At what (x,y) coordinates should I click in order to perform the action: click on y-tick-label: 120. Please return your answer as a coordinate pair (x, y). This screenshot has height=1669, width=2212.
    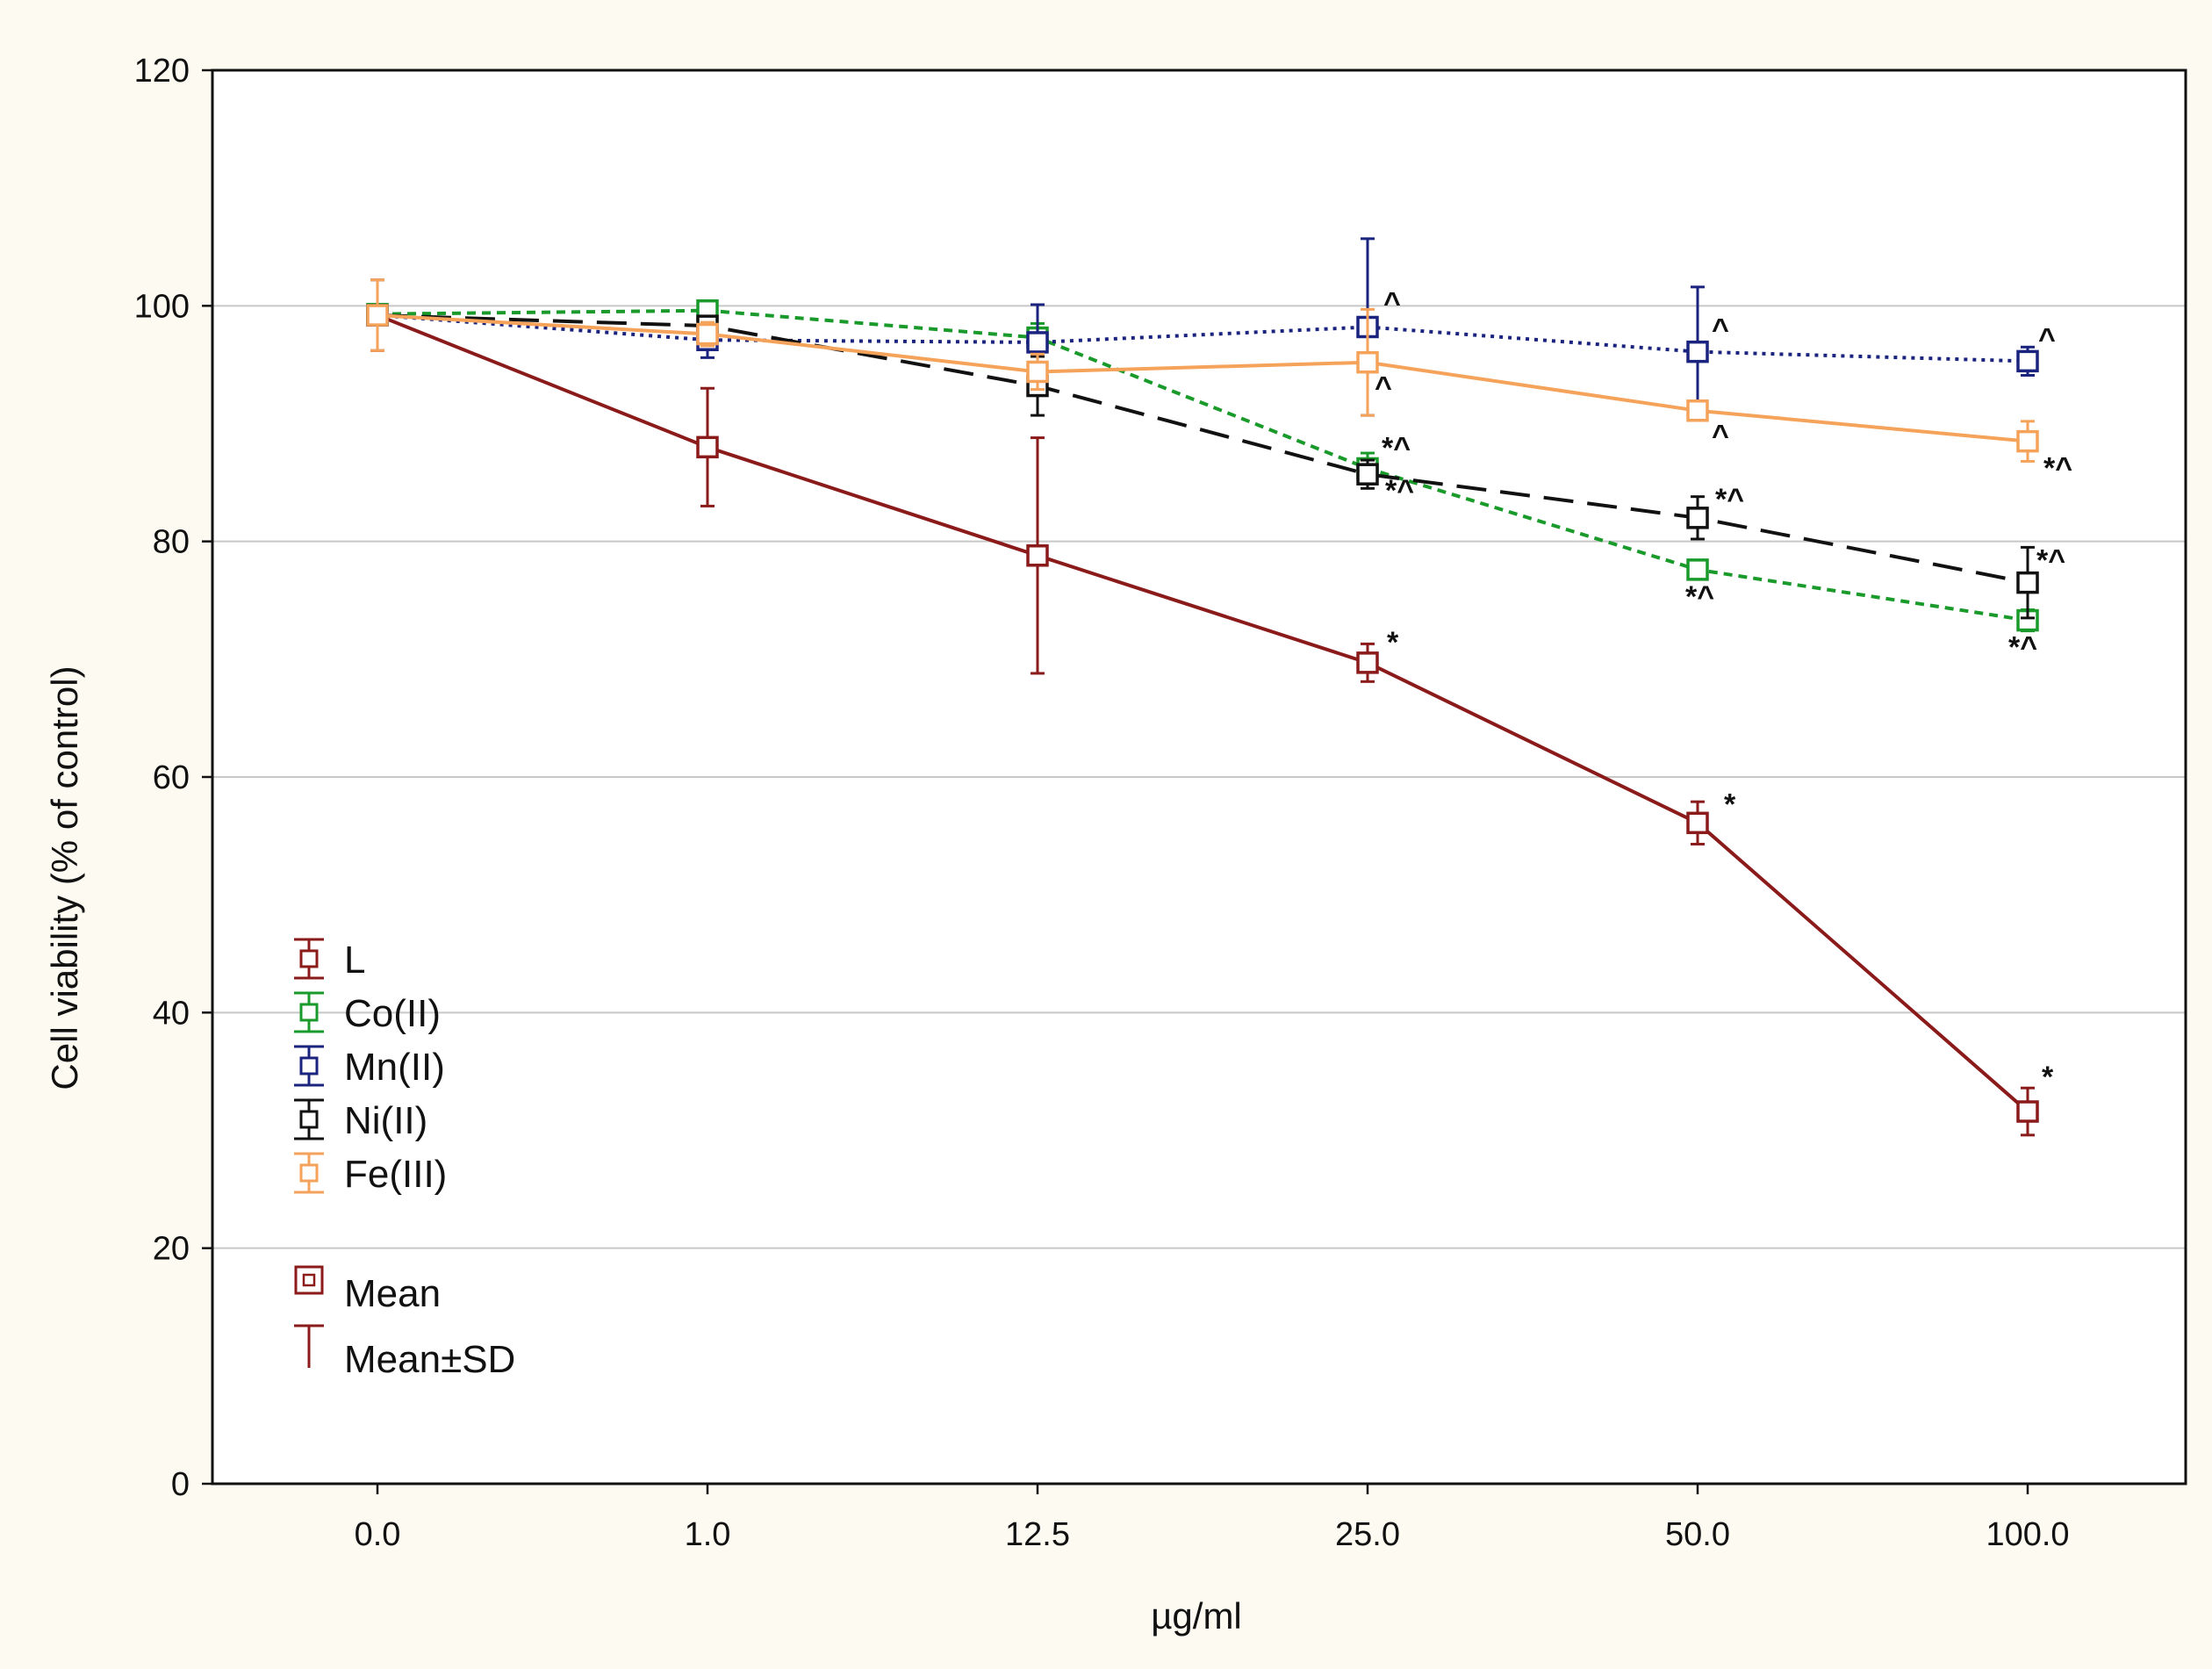
    Looking at the image, I should click on (162, 71).